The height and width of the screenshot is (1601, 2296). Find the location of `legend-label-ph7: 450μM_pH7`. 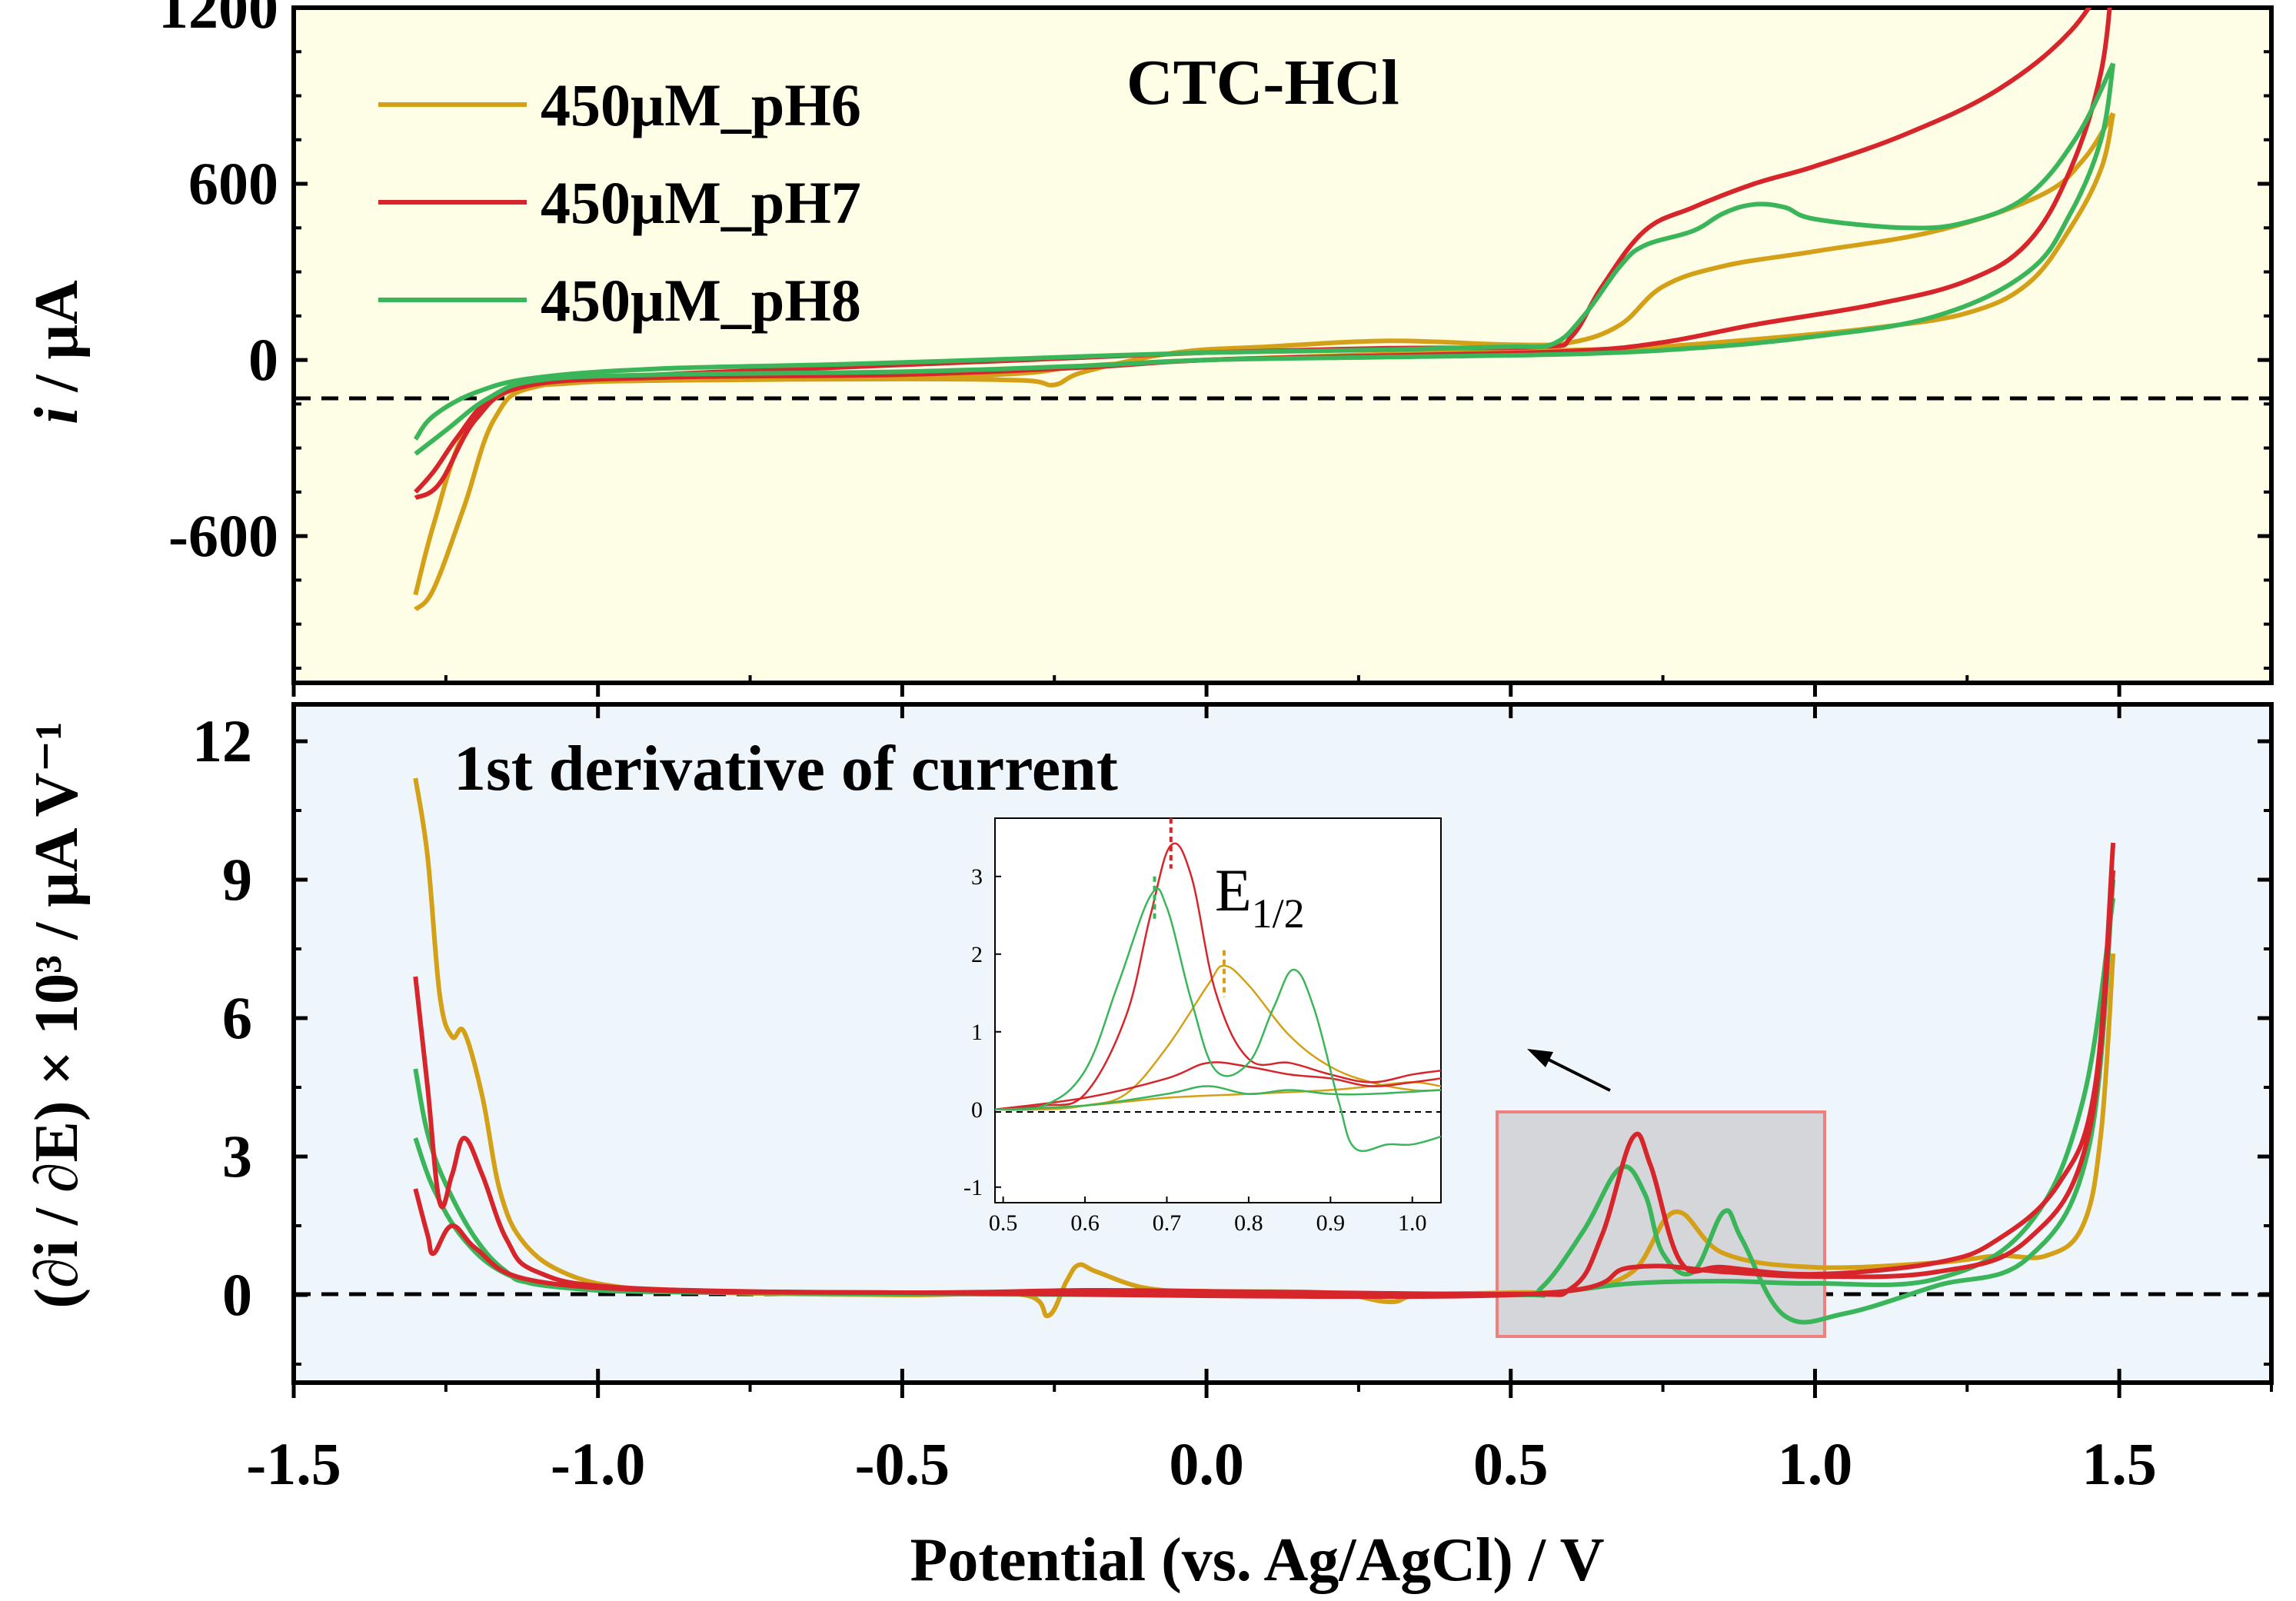

legend-label-ph7: 450μM_pH7 is located at coordinates (701, 202).